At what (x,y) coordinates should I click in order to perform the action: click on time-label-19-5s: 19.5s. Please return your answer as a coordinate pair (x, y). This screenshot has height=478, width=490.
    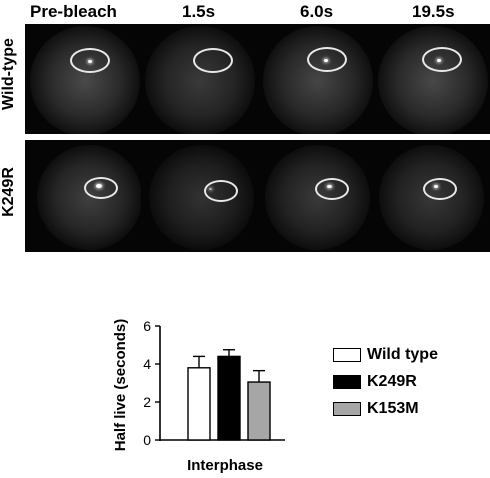
    Looking at the image, I should click on (433, 11).